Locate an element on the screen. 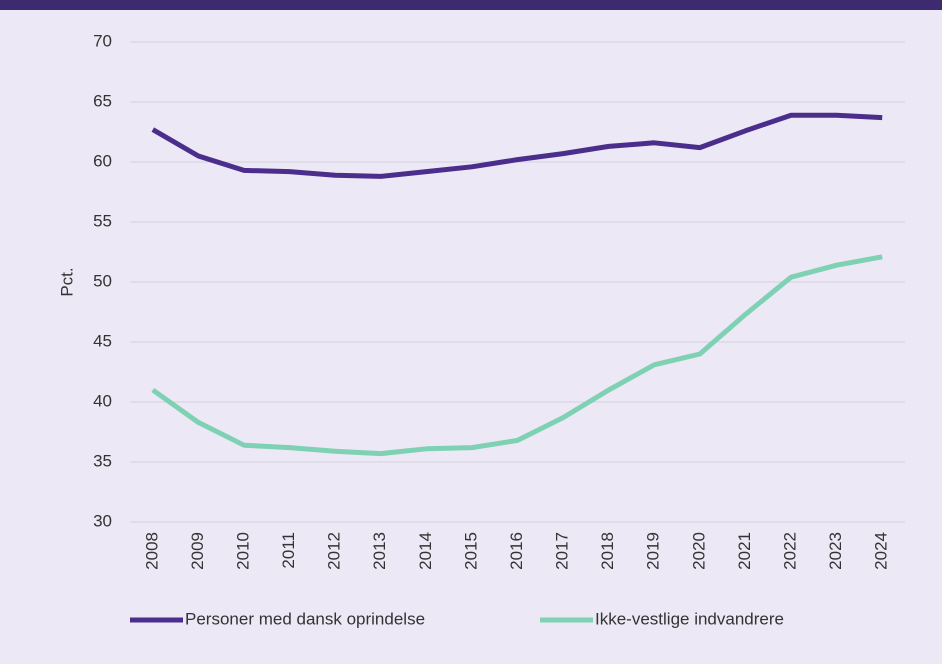  x-tick-label: 2008 is located at coordinates (151, 551).